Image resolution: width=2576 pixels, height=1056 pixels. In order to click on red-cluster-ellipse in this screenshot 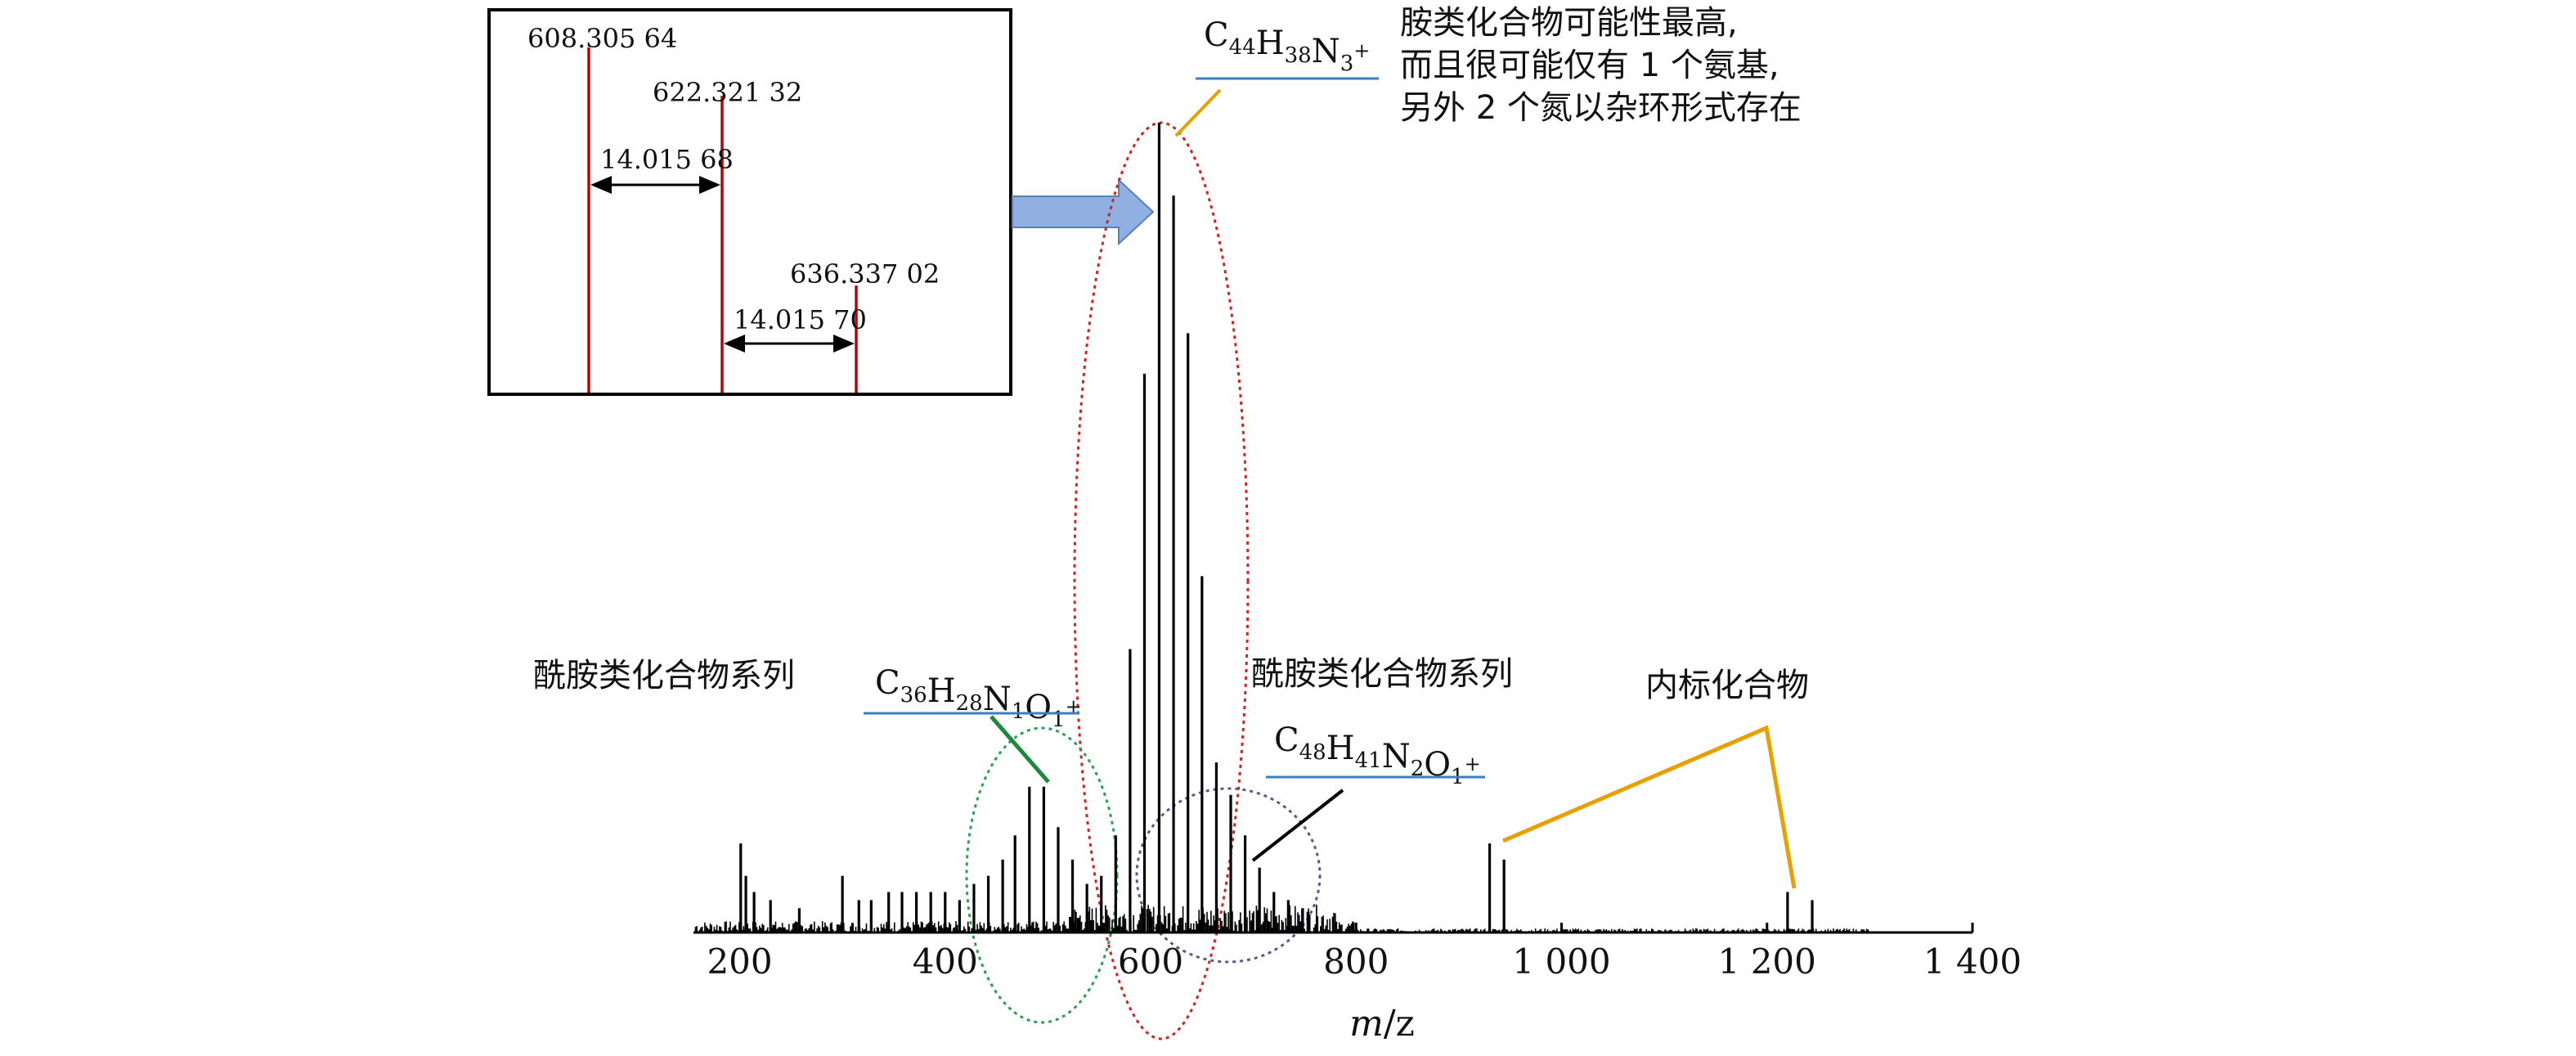, I will do `click(1161, 581)`.